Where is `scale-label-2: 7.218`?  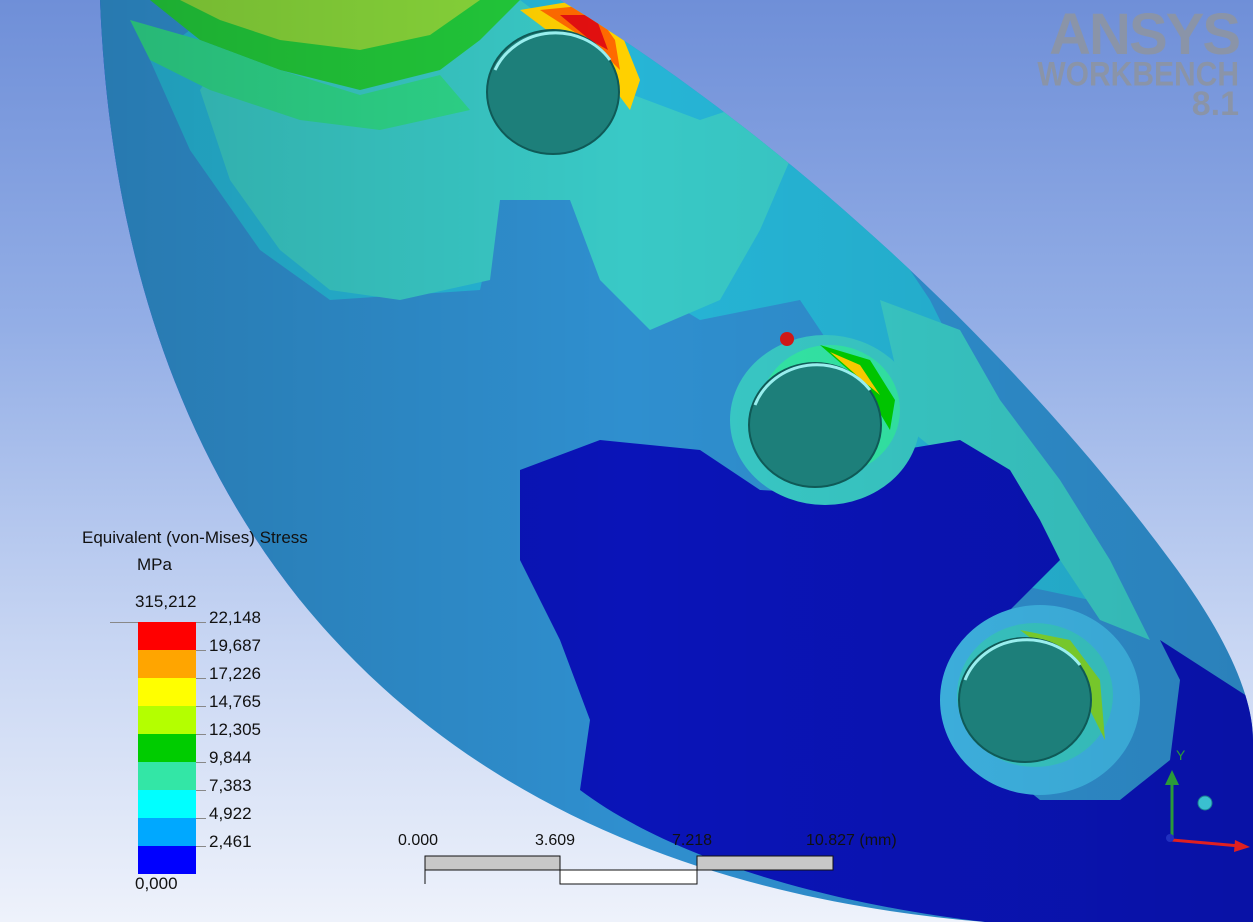 scale-label-2: 7.218 is located at coordinates (692, 840).